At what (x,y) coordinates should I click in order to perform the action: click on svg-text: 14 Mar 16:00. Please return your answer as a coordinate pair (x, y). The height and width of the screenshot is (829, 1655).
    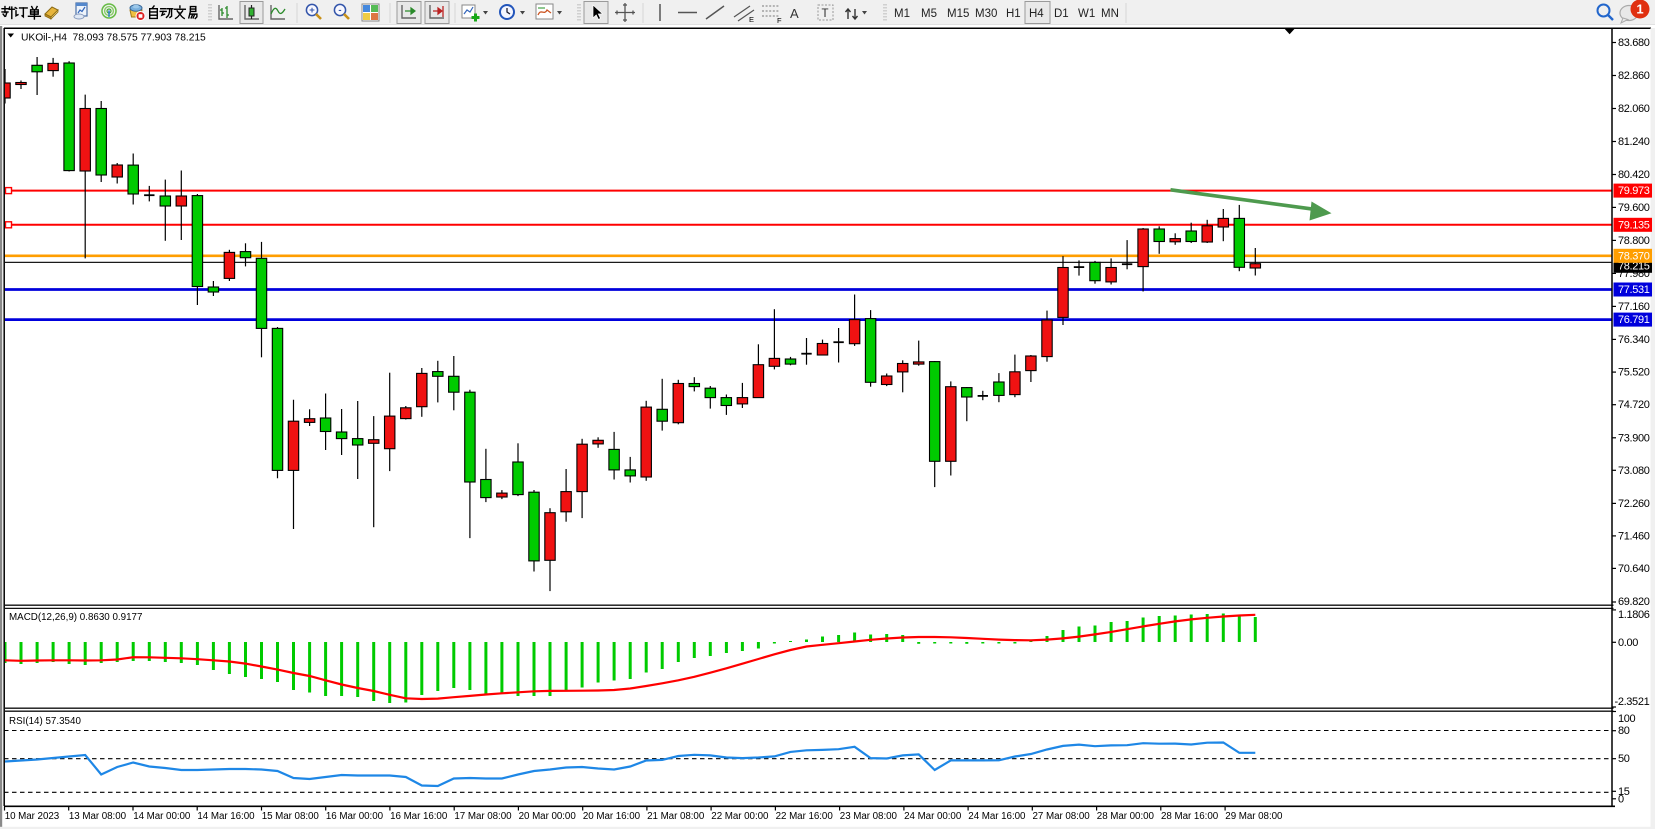
    Looking at the image, I should click on (226, 816).